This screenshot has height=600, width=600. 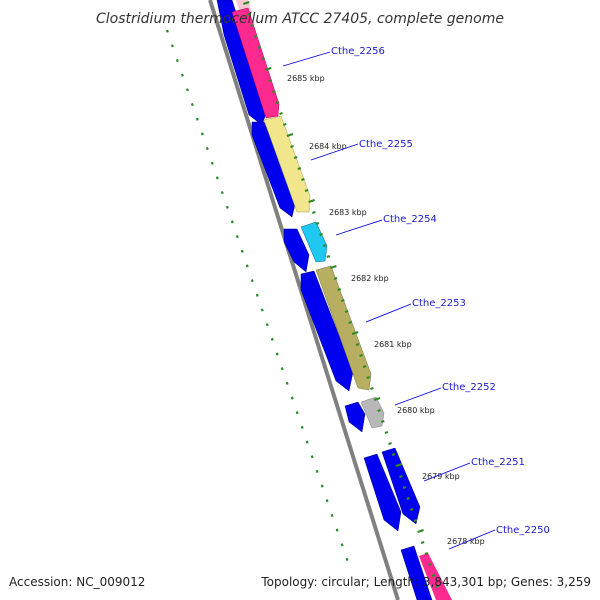 What do you see at coordinates (466, 541) in the screenshot?
I see `kbp-label: 2678 kbp` at bounding box center [466, 541].